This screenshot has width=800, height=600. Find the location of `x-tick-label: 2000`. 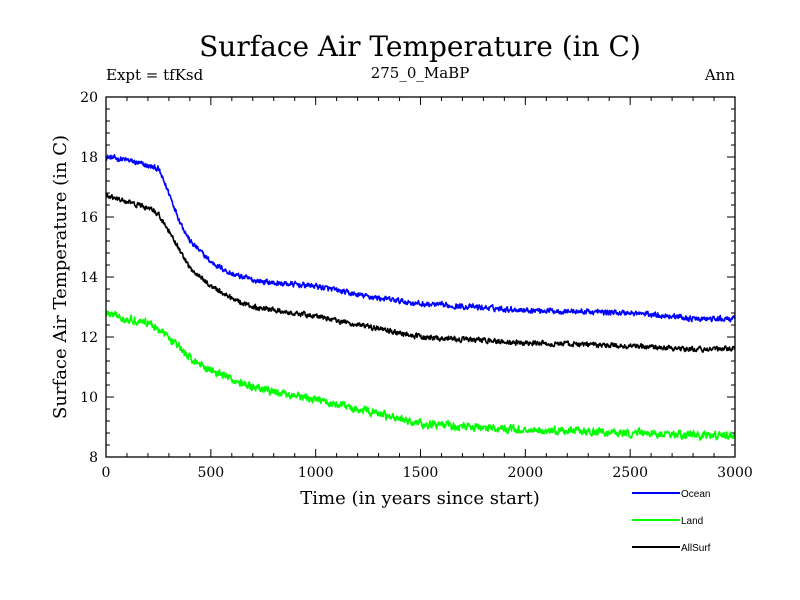

x-tick-label: 2000 is located at coordinates (526, 473).